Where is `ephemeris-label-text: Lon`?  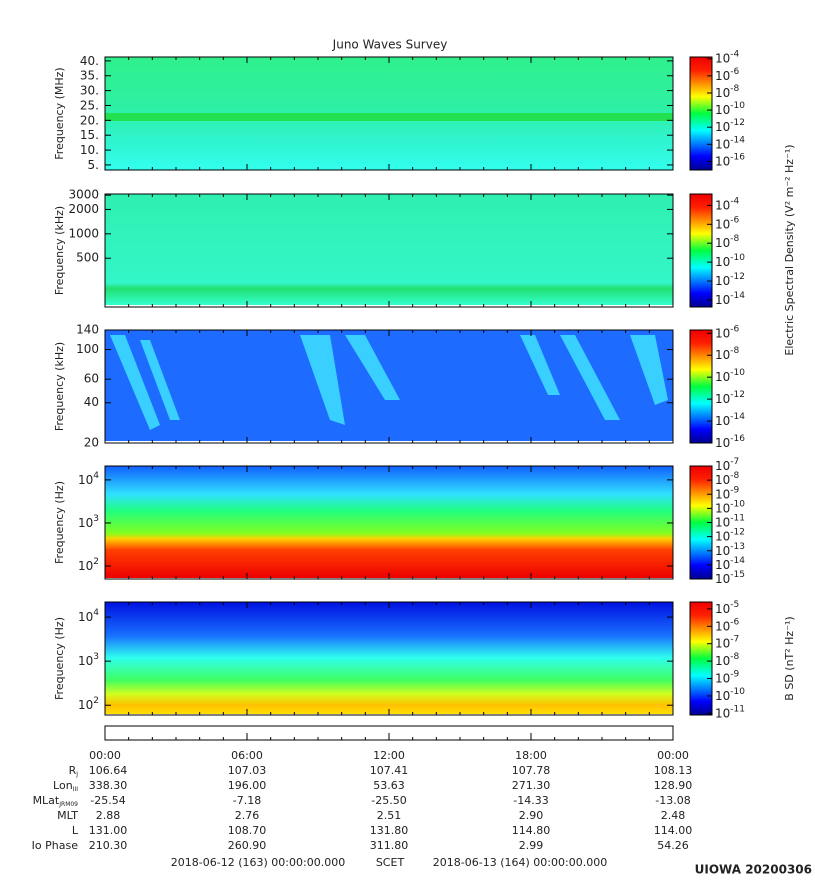
ephemeris-label-text: Lon is located at coordinates (63, 785).